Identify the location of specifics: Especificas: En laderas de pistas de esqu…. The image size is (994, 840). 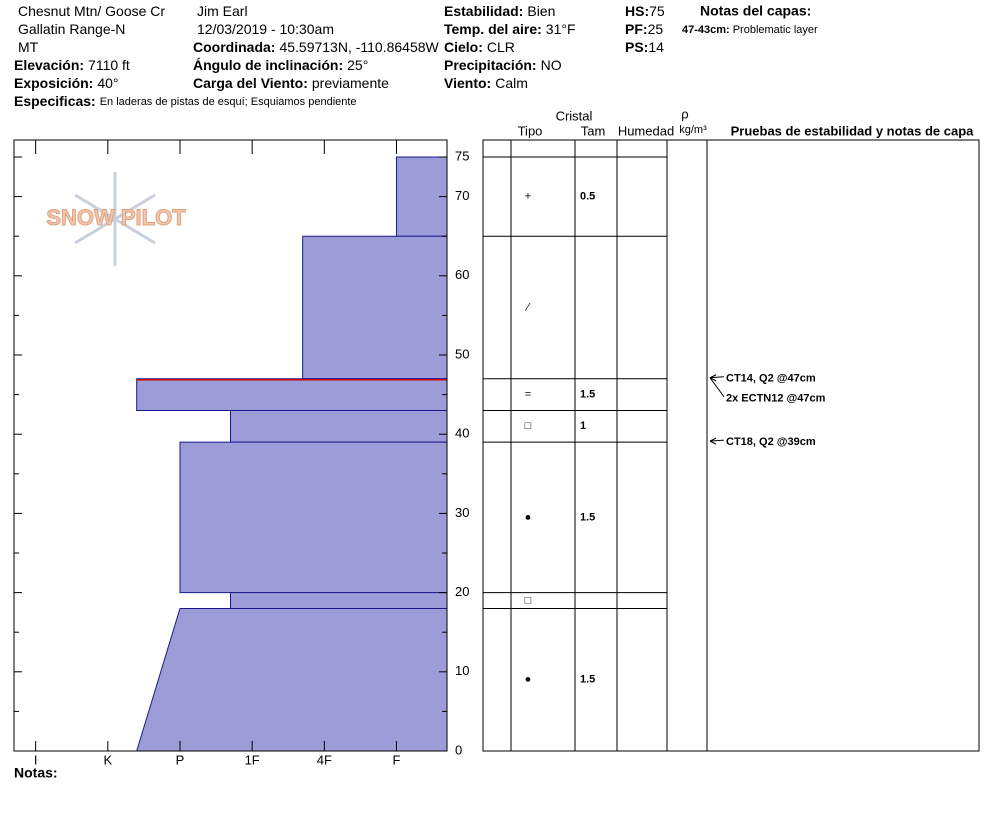
(185, 101).